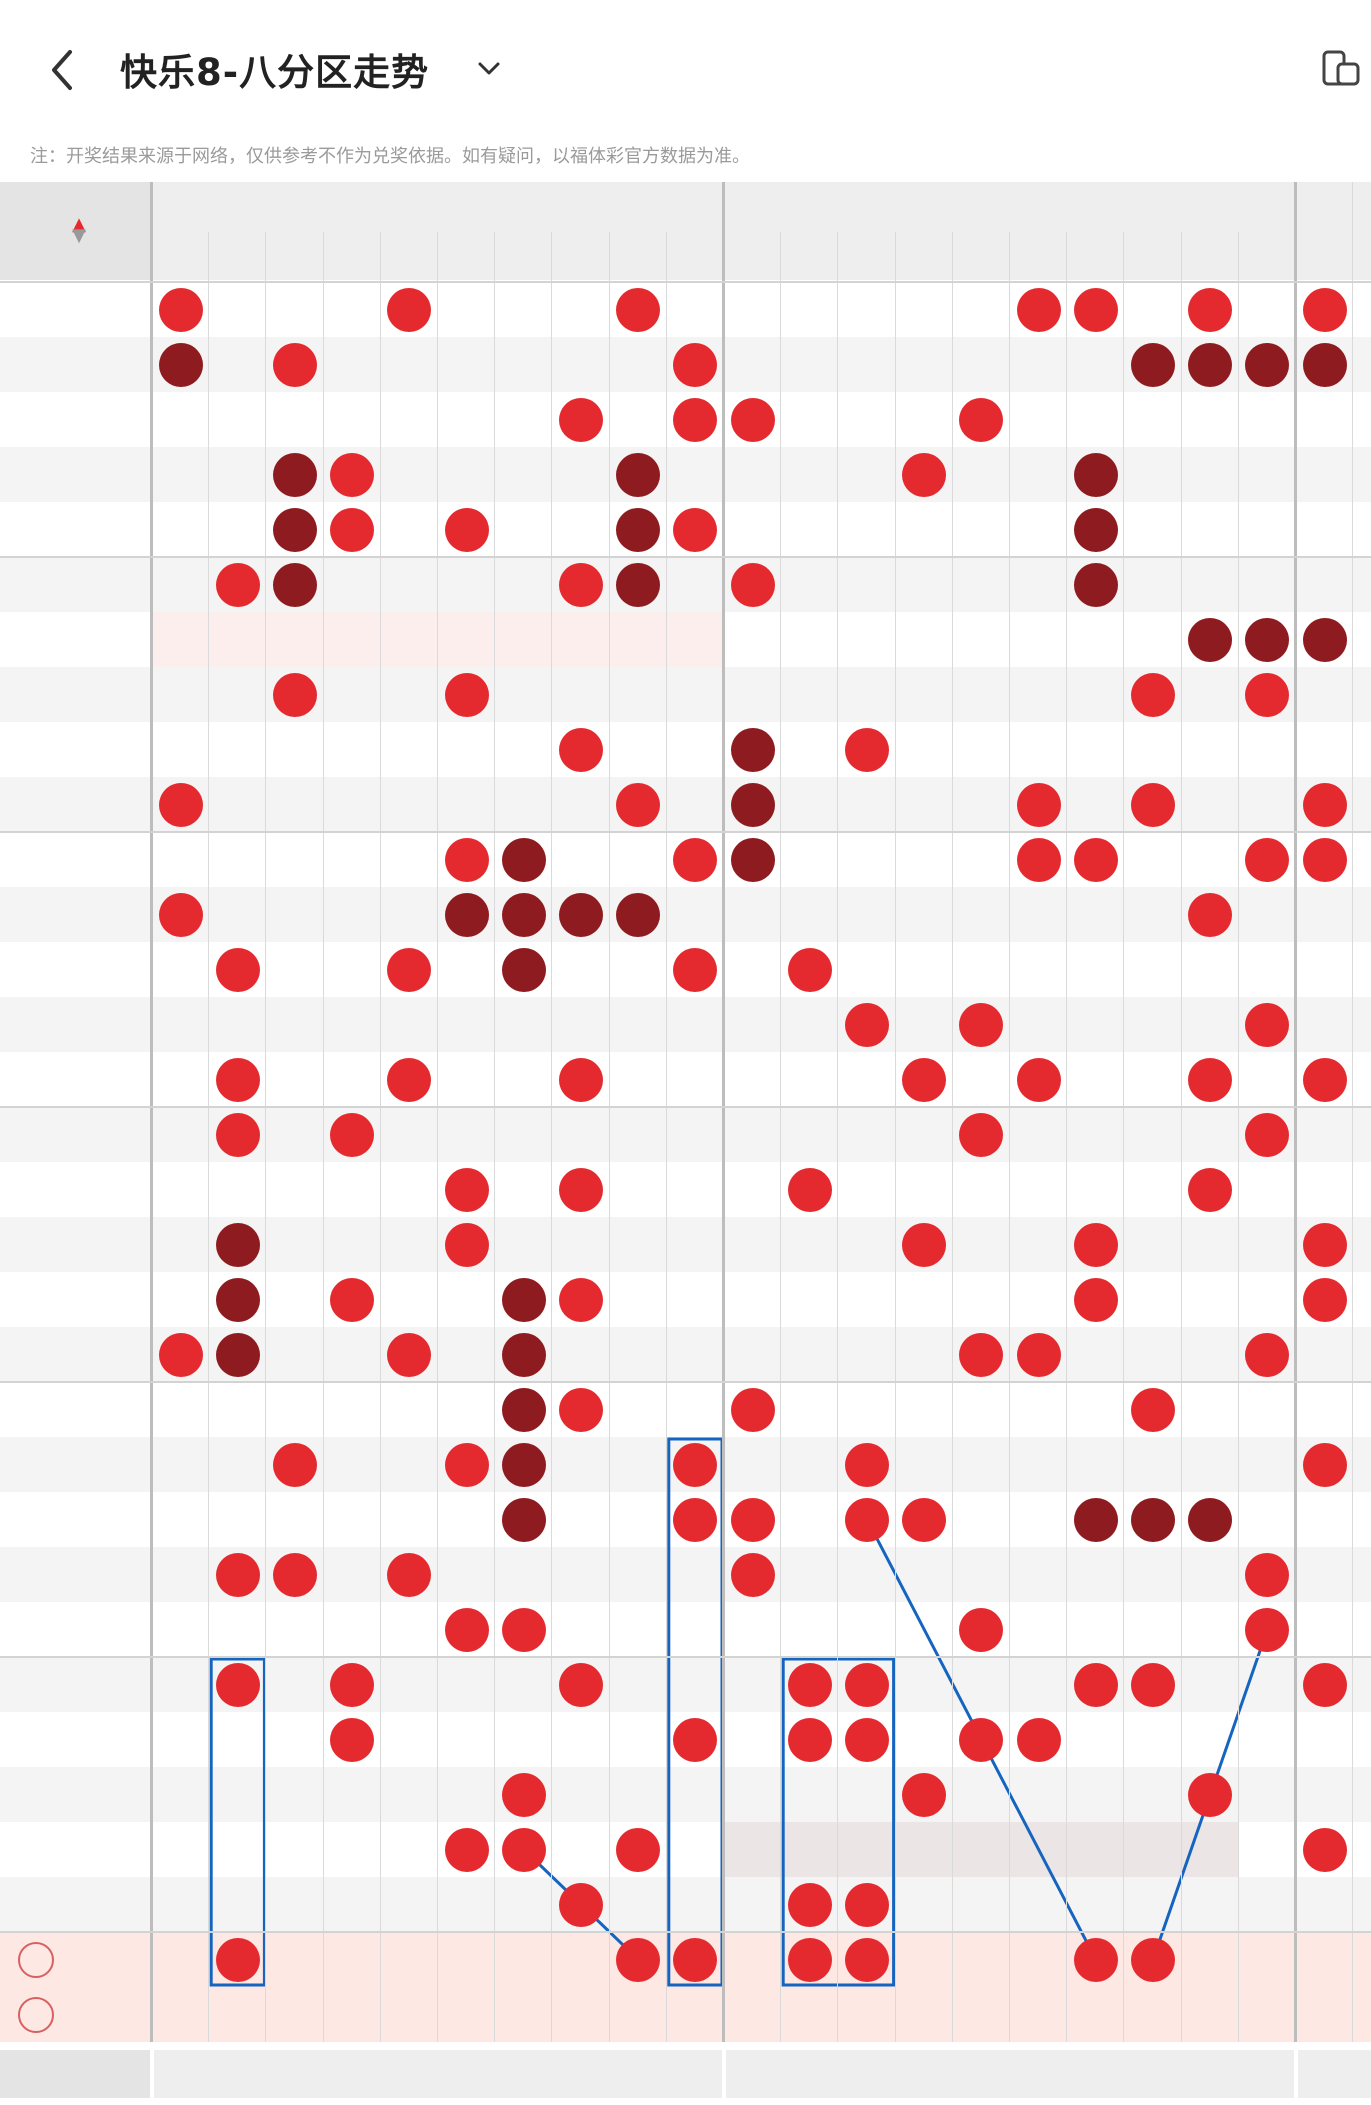 Image resolution: width=1371 pixels, height=2105 pixels. What do you see at coordinates (275, 72) in the screenshot?
I see `page-title: 快乐8-八分区走势` at bounding box center [275, 72].